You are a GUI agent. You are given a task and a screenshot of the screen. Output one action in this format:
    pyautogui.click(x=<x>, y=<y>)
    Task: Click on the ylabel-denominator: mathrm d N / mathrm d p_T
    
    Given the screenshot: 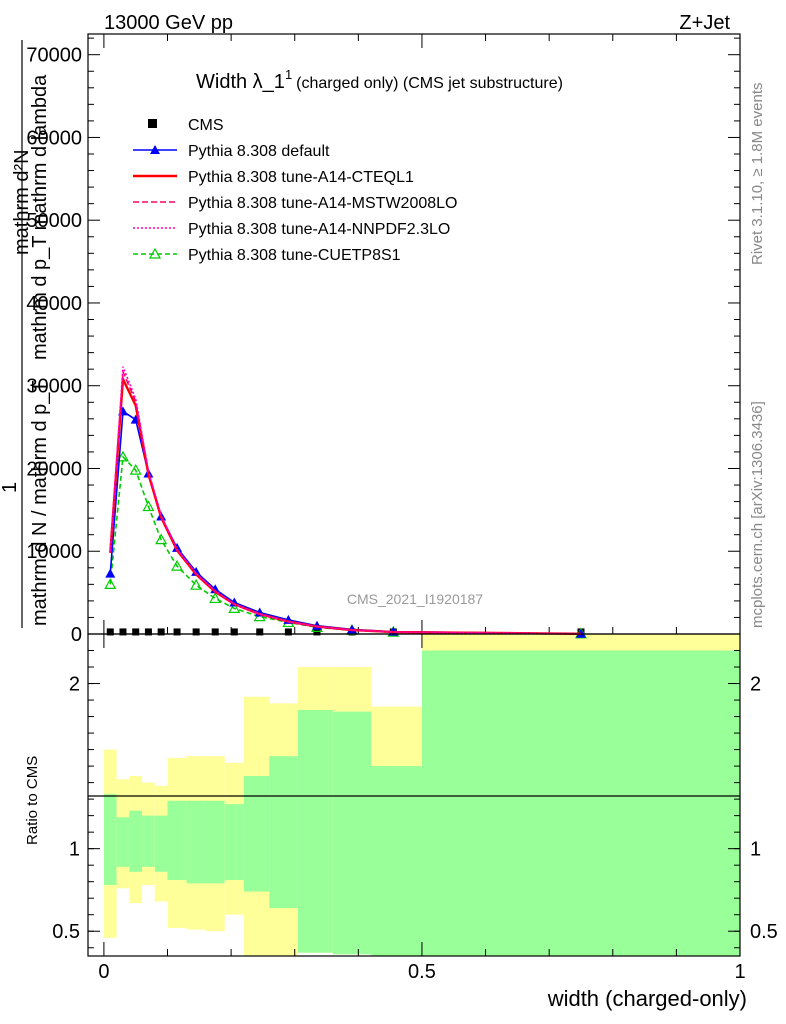 What is the action you would take?
    pyautogui.click(x=40, y=503)
    